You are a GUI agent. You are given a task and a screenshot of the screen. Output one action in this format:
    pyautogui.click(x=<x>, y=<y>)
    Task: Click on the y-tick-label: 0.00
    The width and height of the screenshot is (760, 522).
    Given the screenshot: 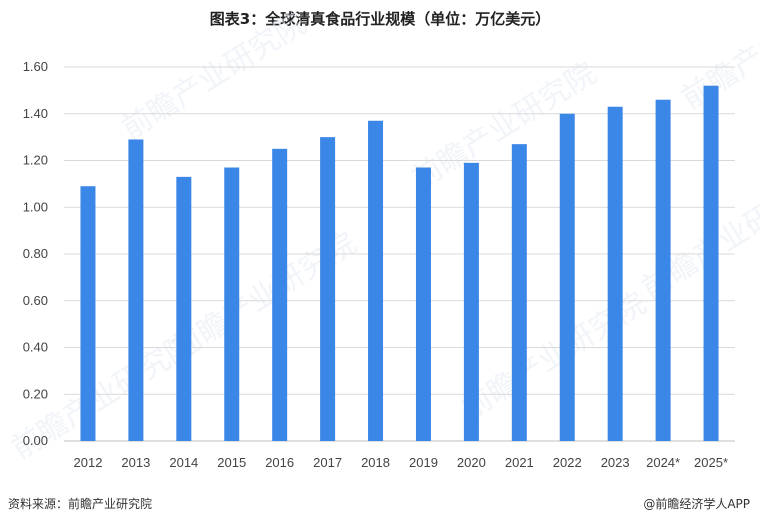 What is the action you would take?
    pyautogui.click(x=35, y=440)
    